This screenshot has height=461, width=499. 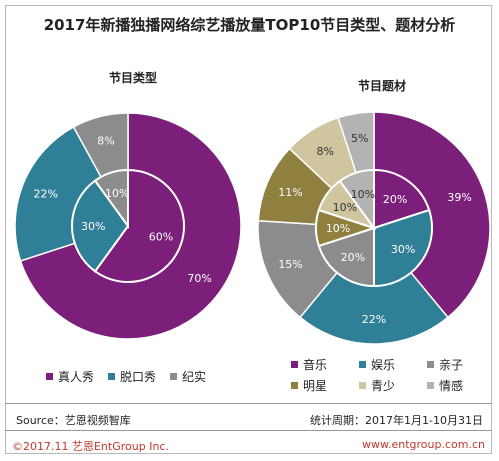 What do you see at coordinates (423, 444) in the screenshot?
I see `website-link: www.entgroup.com.cn` at bounding box center [423, 444].